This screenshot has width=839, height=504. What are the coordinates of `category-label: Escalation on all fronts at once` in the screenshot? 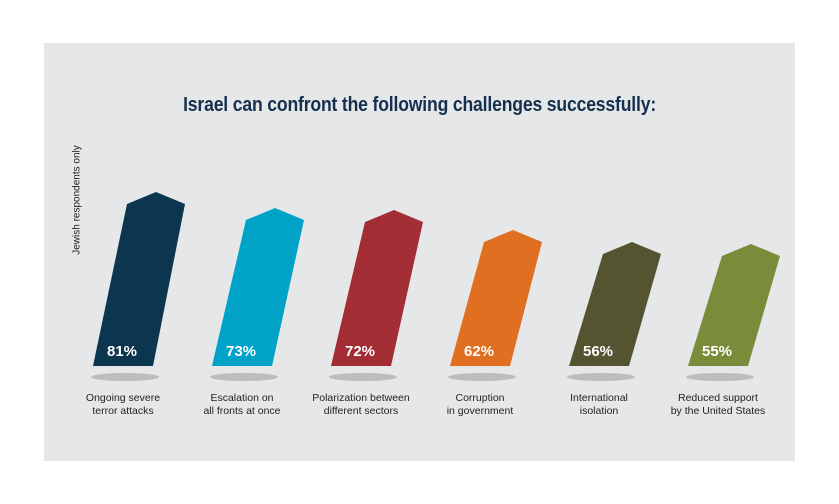 It's located at (242, 405).